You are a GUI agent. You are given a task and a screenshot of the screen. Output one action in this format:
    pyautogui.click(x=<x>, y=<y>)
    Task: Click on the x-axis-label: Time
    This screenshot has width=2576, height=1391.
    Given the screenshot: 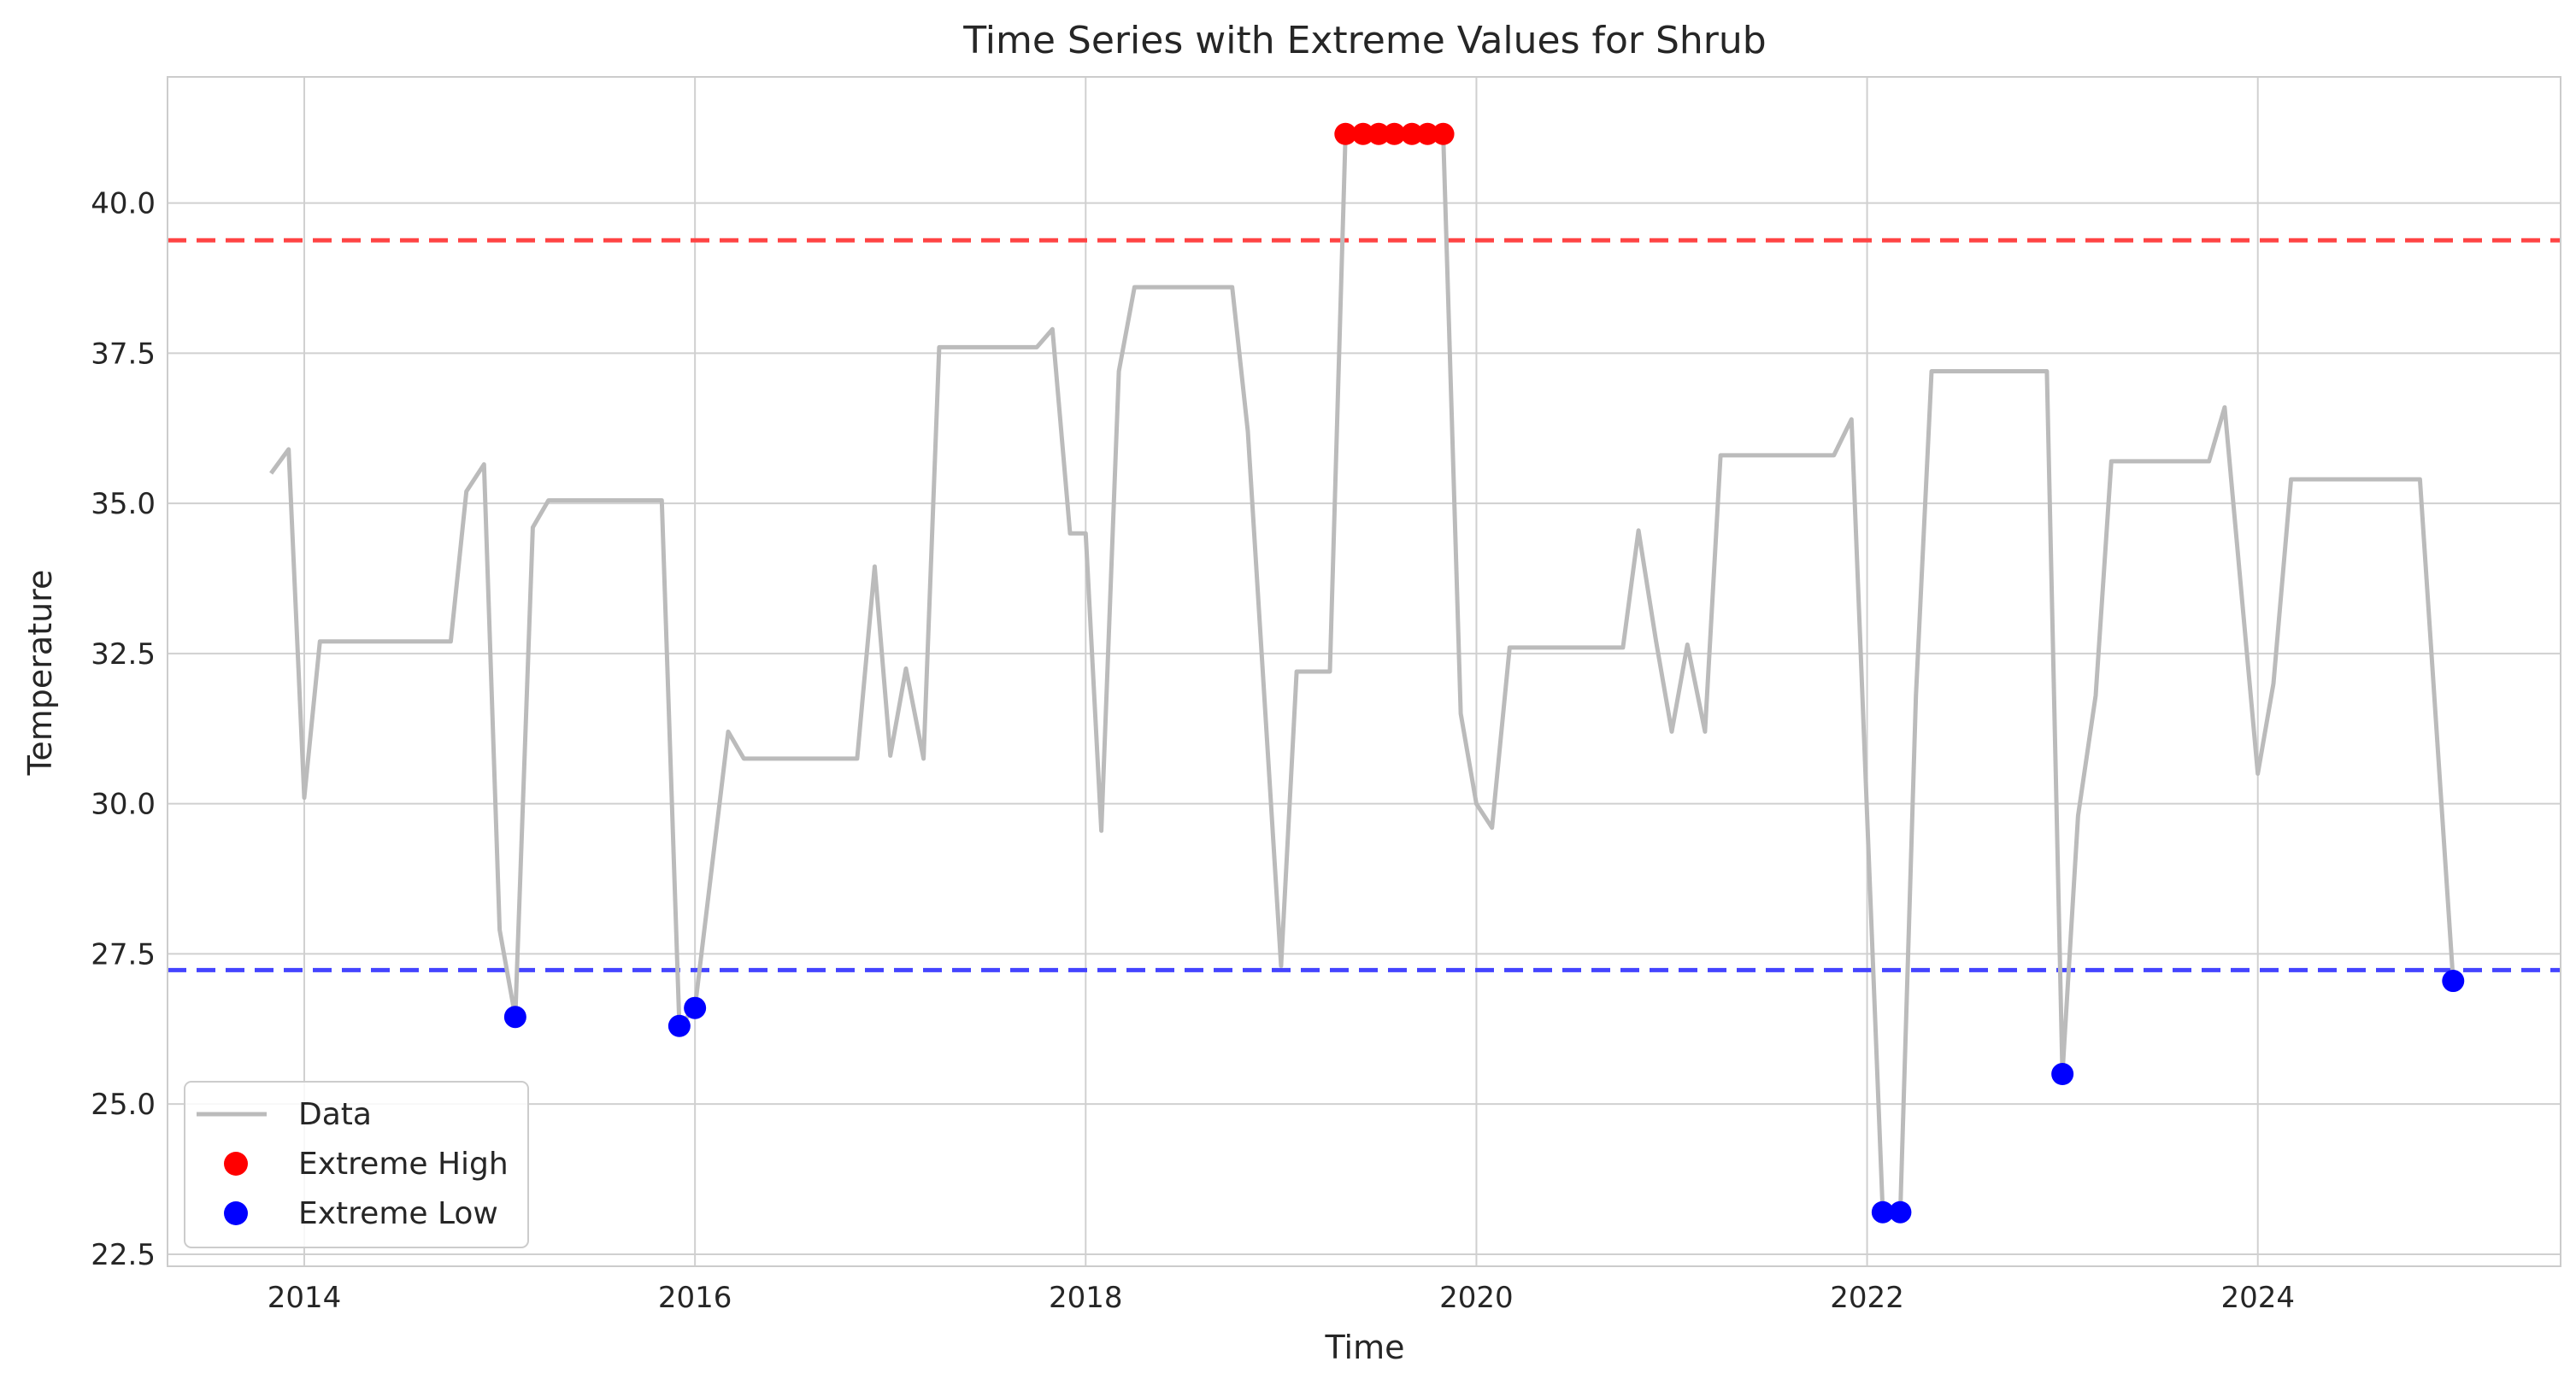 What is the action you would take?
    pyautogui.click(x=1365, y=1347)
    